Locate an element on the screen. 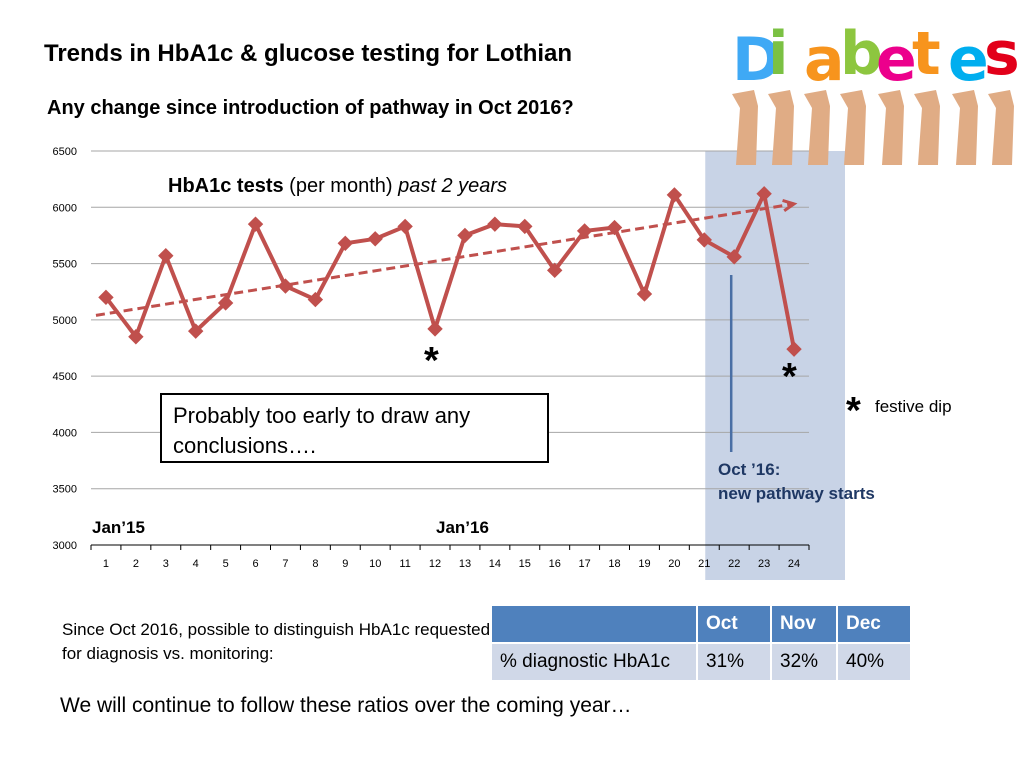 This screenshot has width=1024, height=768. legend-festive-dip: festive dip is located at coordinates (913, 406).